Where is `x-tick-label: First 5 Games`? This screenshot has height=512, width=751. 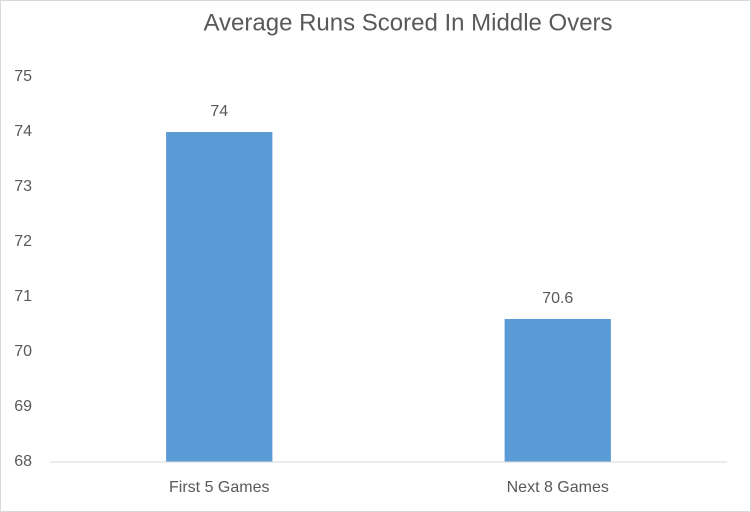 x-tick-label: First 5 Games is located at coordinates (219, 487).